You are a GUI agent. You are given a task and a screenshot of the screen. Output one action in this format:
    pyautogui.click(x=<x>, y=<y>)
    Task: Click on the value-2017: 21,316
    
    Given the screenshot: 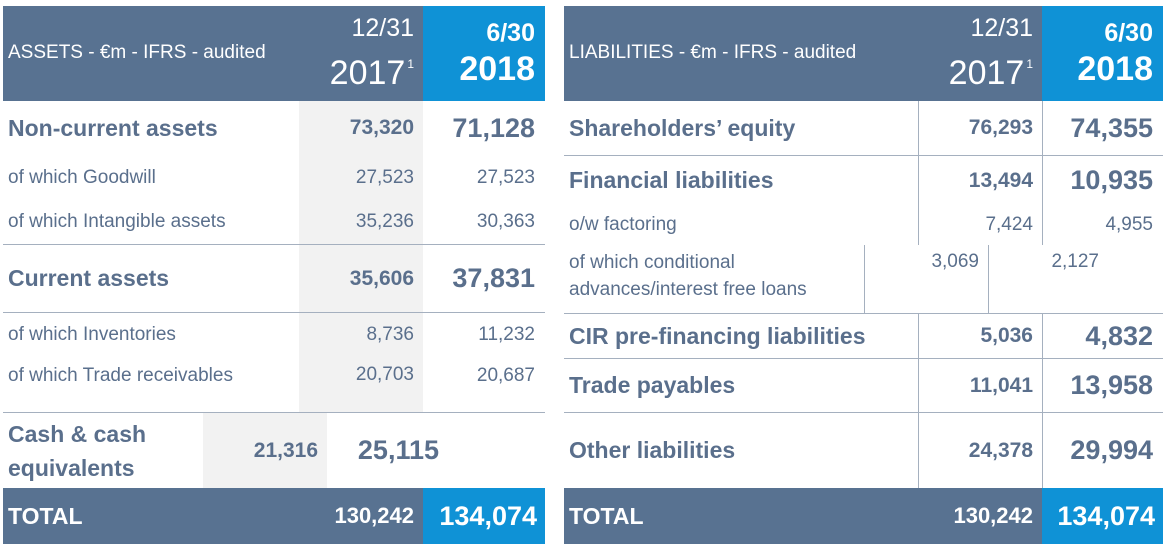 What is the action you would take?
    pyautogui.click(x=265, y=450)
    